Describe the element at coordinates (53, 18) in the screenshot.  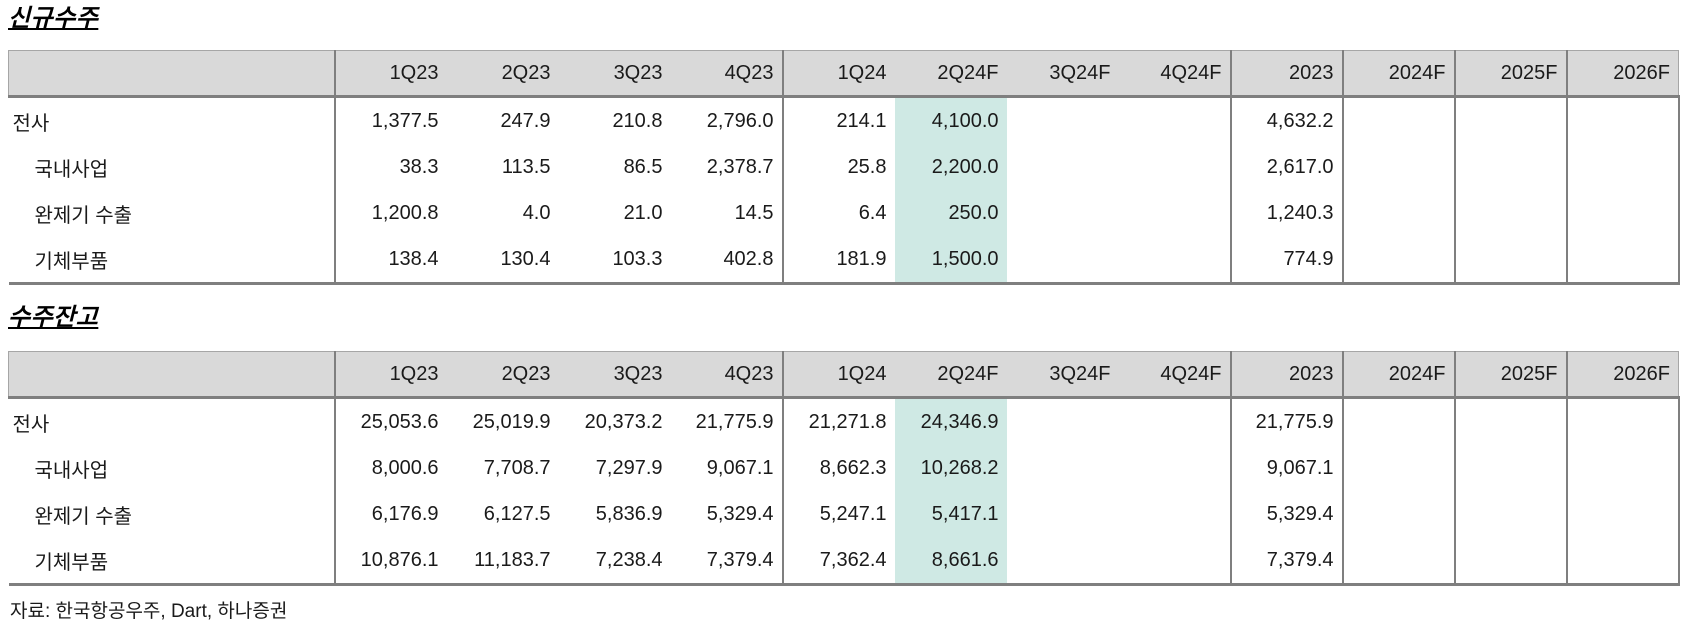
I see `new-orders-title: 신규수주` at that location.